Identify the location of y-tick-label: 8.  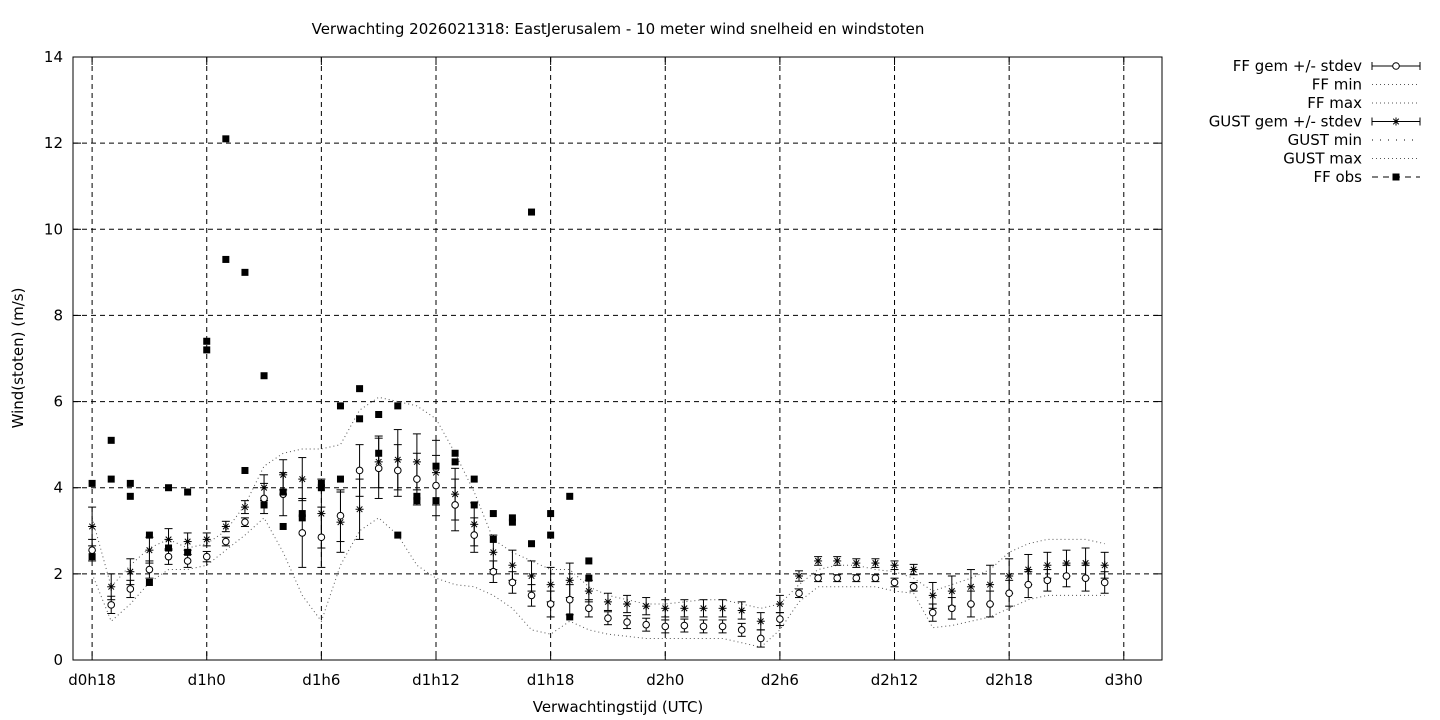
(58, 315).